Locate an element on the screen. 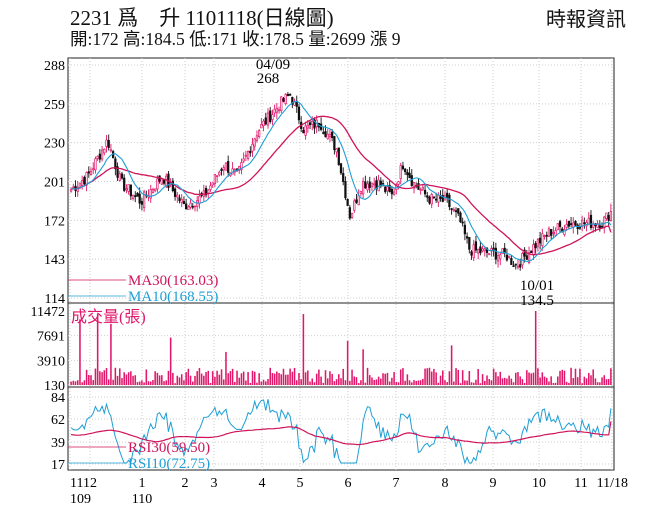 The width and height of the screenshot is (656, 525). y-tick-label: 11472 is located at coordinates (48, 312).